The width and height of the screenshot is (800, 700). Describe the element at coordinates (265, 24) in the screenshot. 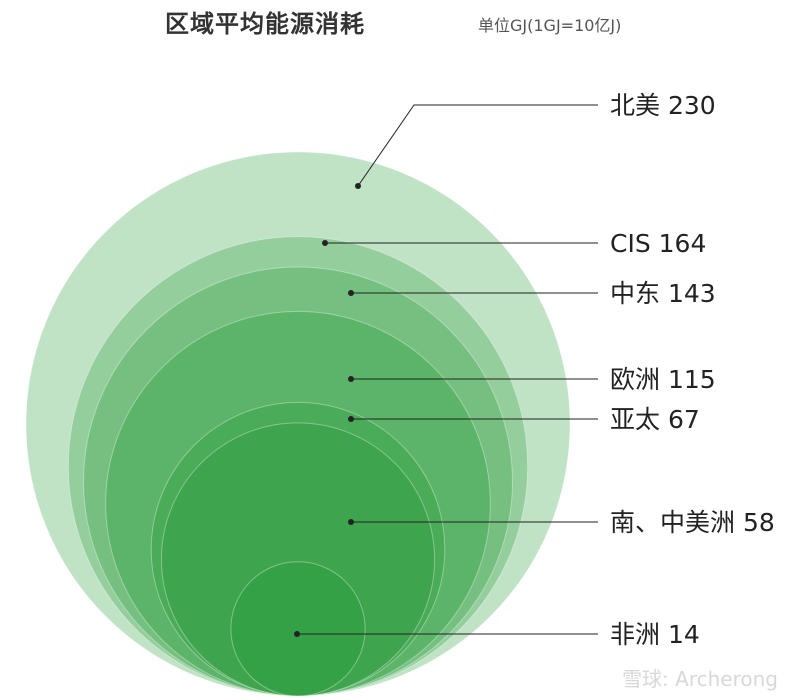

I see `chart-title: 区域平均能源消耗` at that location.